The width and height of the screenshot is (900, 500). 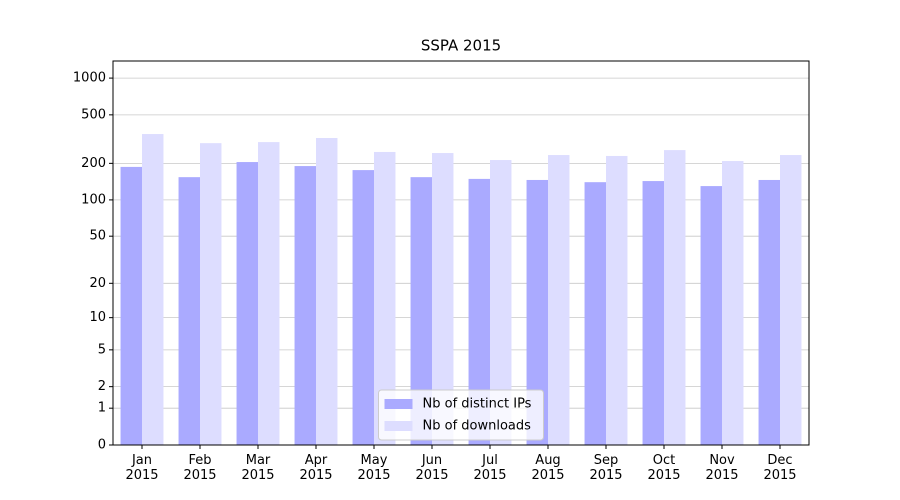 What do you see at coordinates (490, 468) in the screenshot?
I see `x-tick-label: Jul 2015` at bounding box center [490, 468].